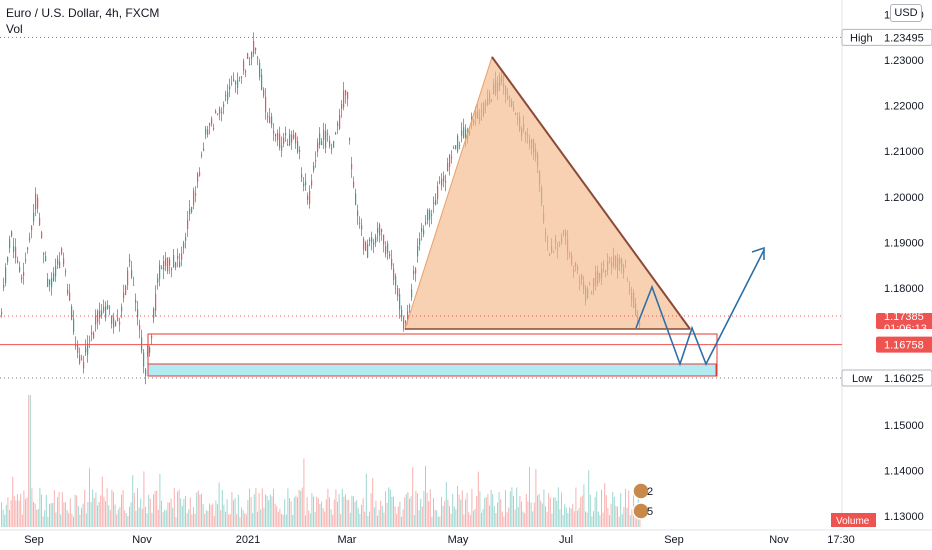 Image resolution: width=932 pixels, height=550 pixels. What do you see at coordinates (862, 379) in the screenshot?
I see `low-prefix-label: Low` at bounding box center [862, 379].